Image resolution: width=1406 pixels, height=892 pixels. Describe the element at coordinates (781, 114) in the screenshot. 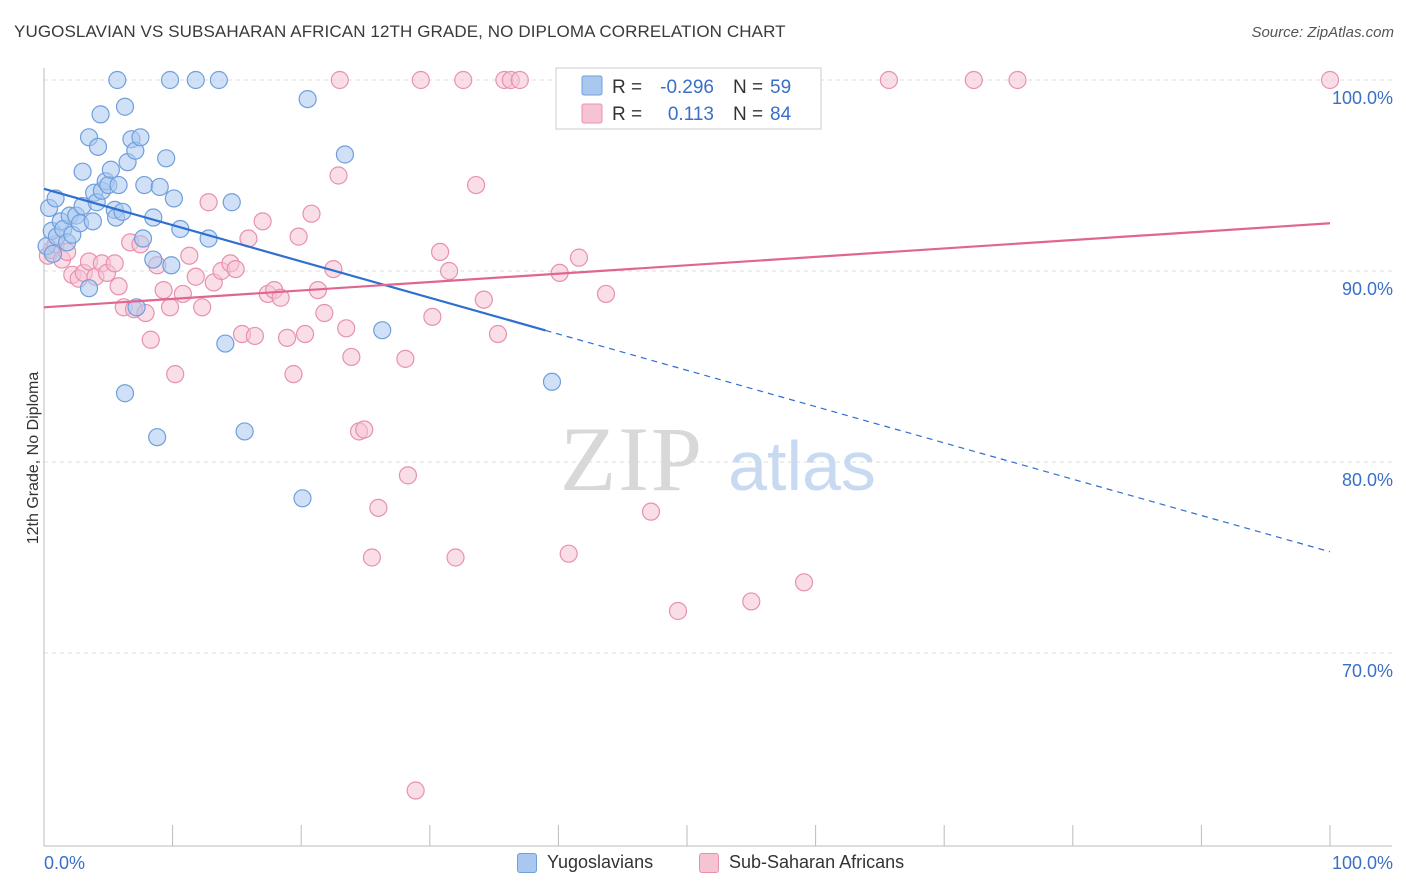

I see `stats-n-value-2: 84` at that location.